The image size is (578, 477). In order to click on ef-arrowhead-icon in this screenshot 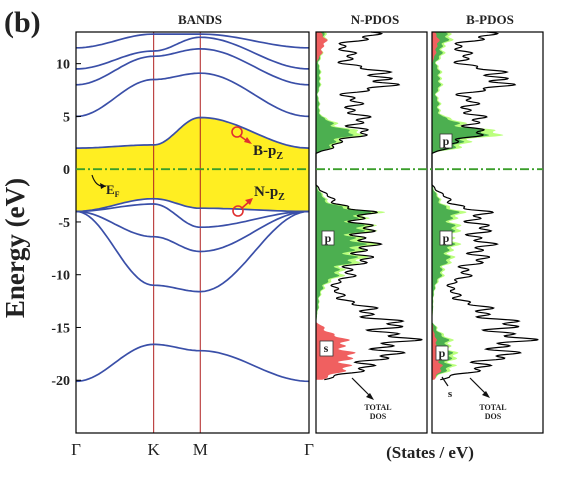, I will do `click(103, 186)`.